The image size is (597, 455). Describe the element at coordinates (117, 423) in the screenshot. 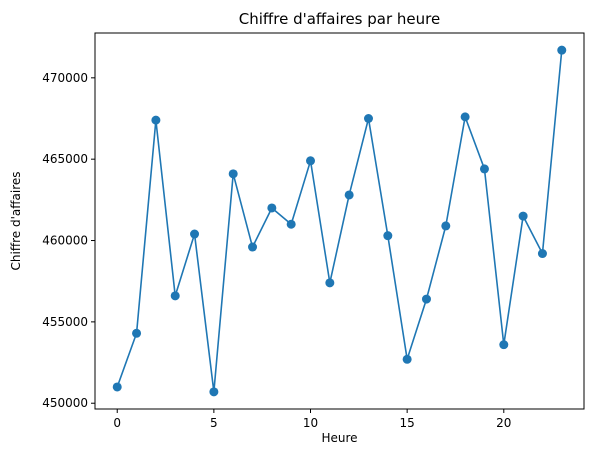

I see `x-tick-label: 0` at that location.